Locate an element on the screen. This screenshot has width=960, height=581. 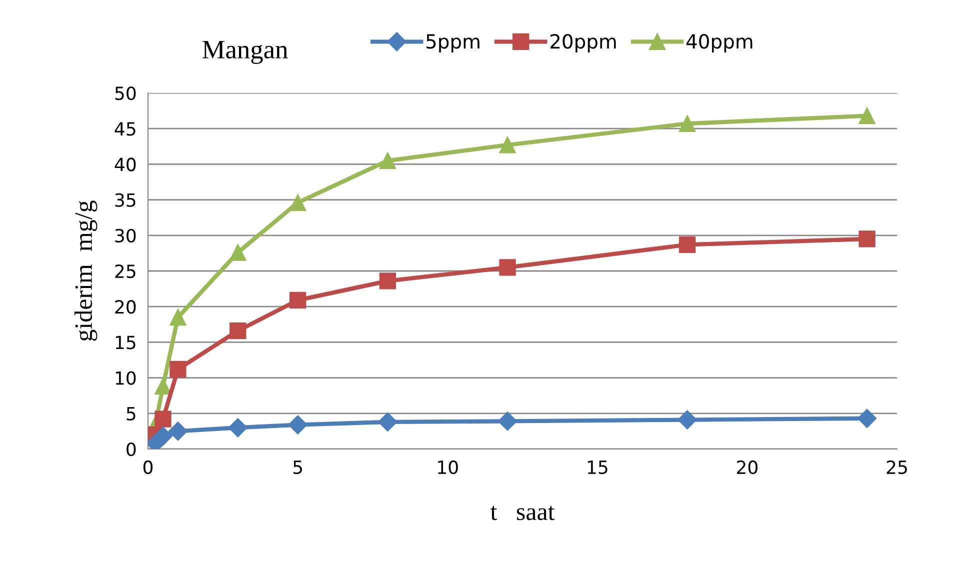
y-tick-label: 0 is located at coordinates (131, 449).